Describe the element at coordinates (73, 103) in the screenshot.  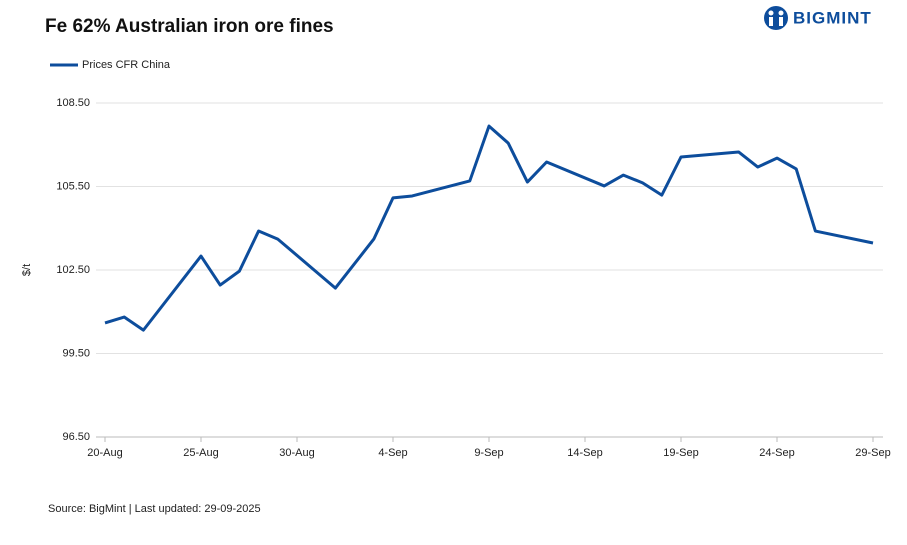
I see `y-tick-label: 108.50` at that location.